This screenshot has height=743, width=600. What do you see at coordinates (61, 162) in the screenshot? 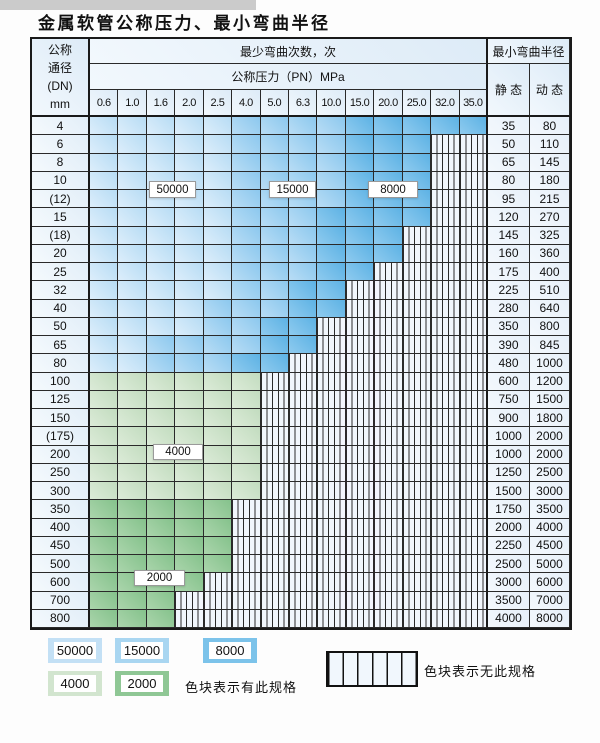
I see `dn-cell: 8` at bounding box center [61, 162].